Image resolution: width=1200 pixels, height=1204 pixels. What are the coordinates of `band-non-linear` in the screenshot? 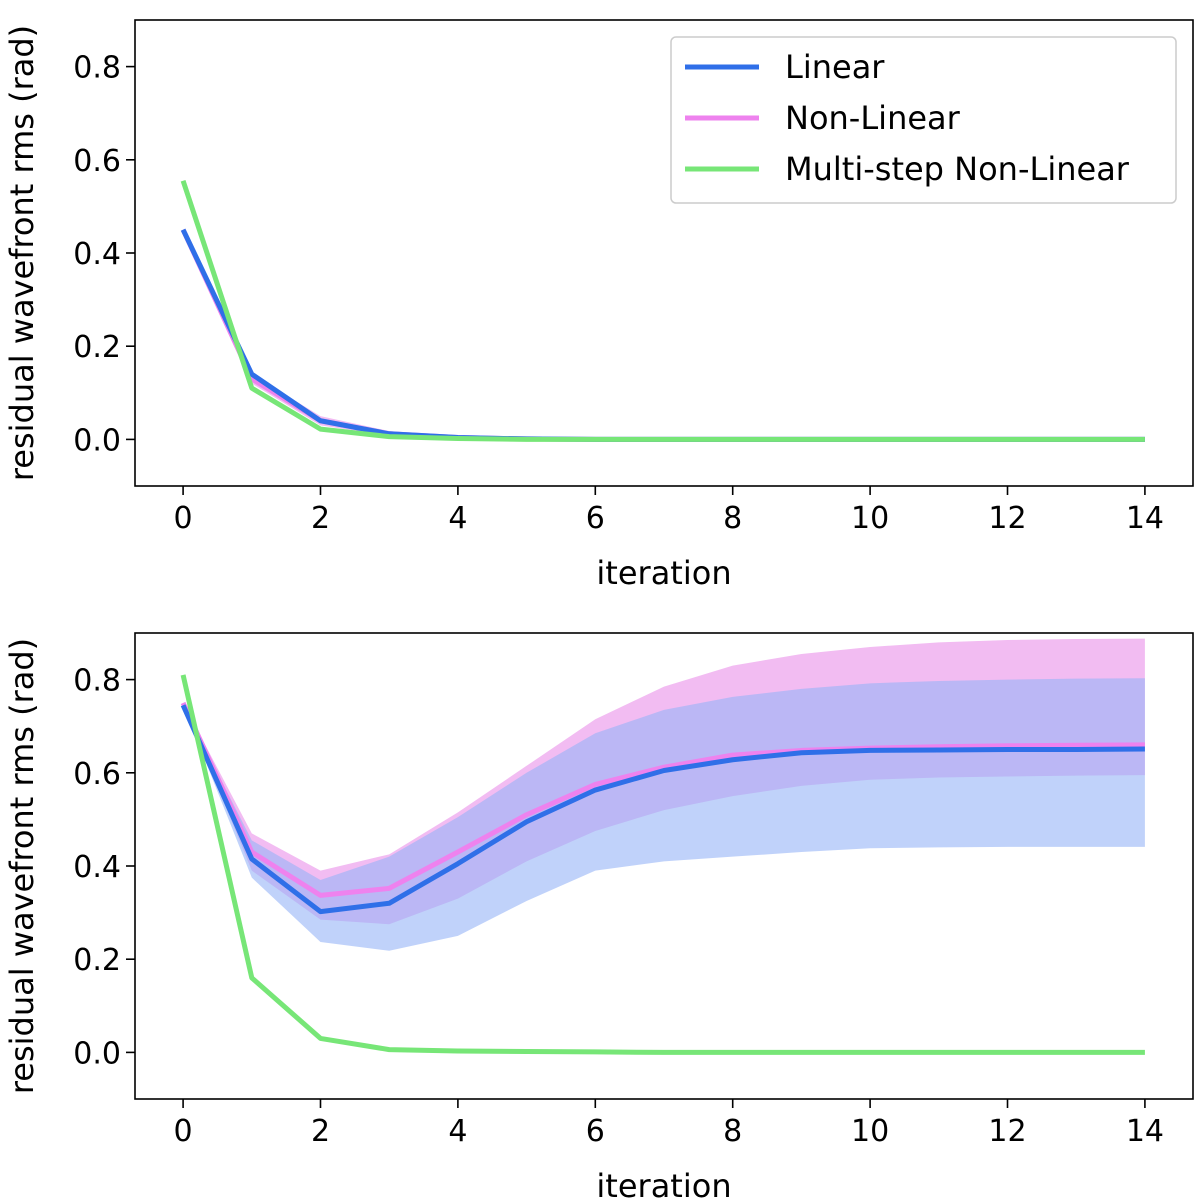 It's located at (664, 334).